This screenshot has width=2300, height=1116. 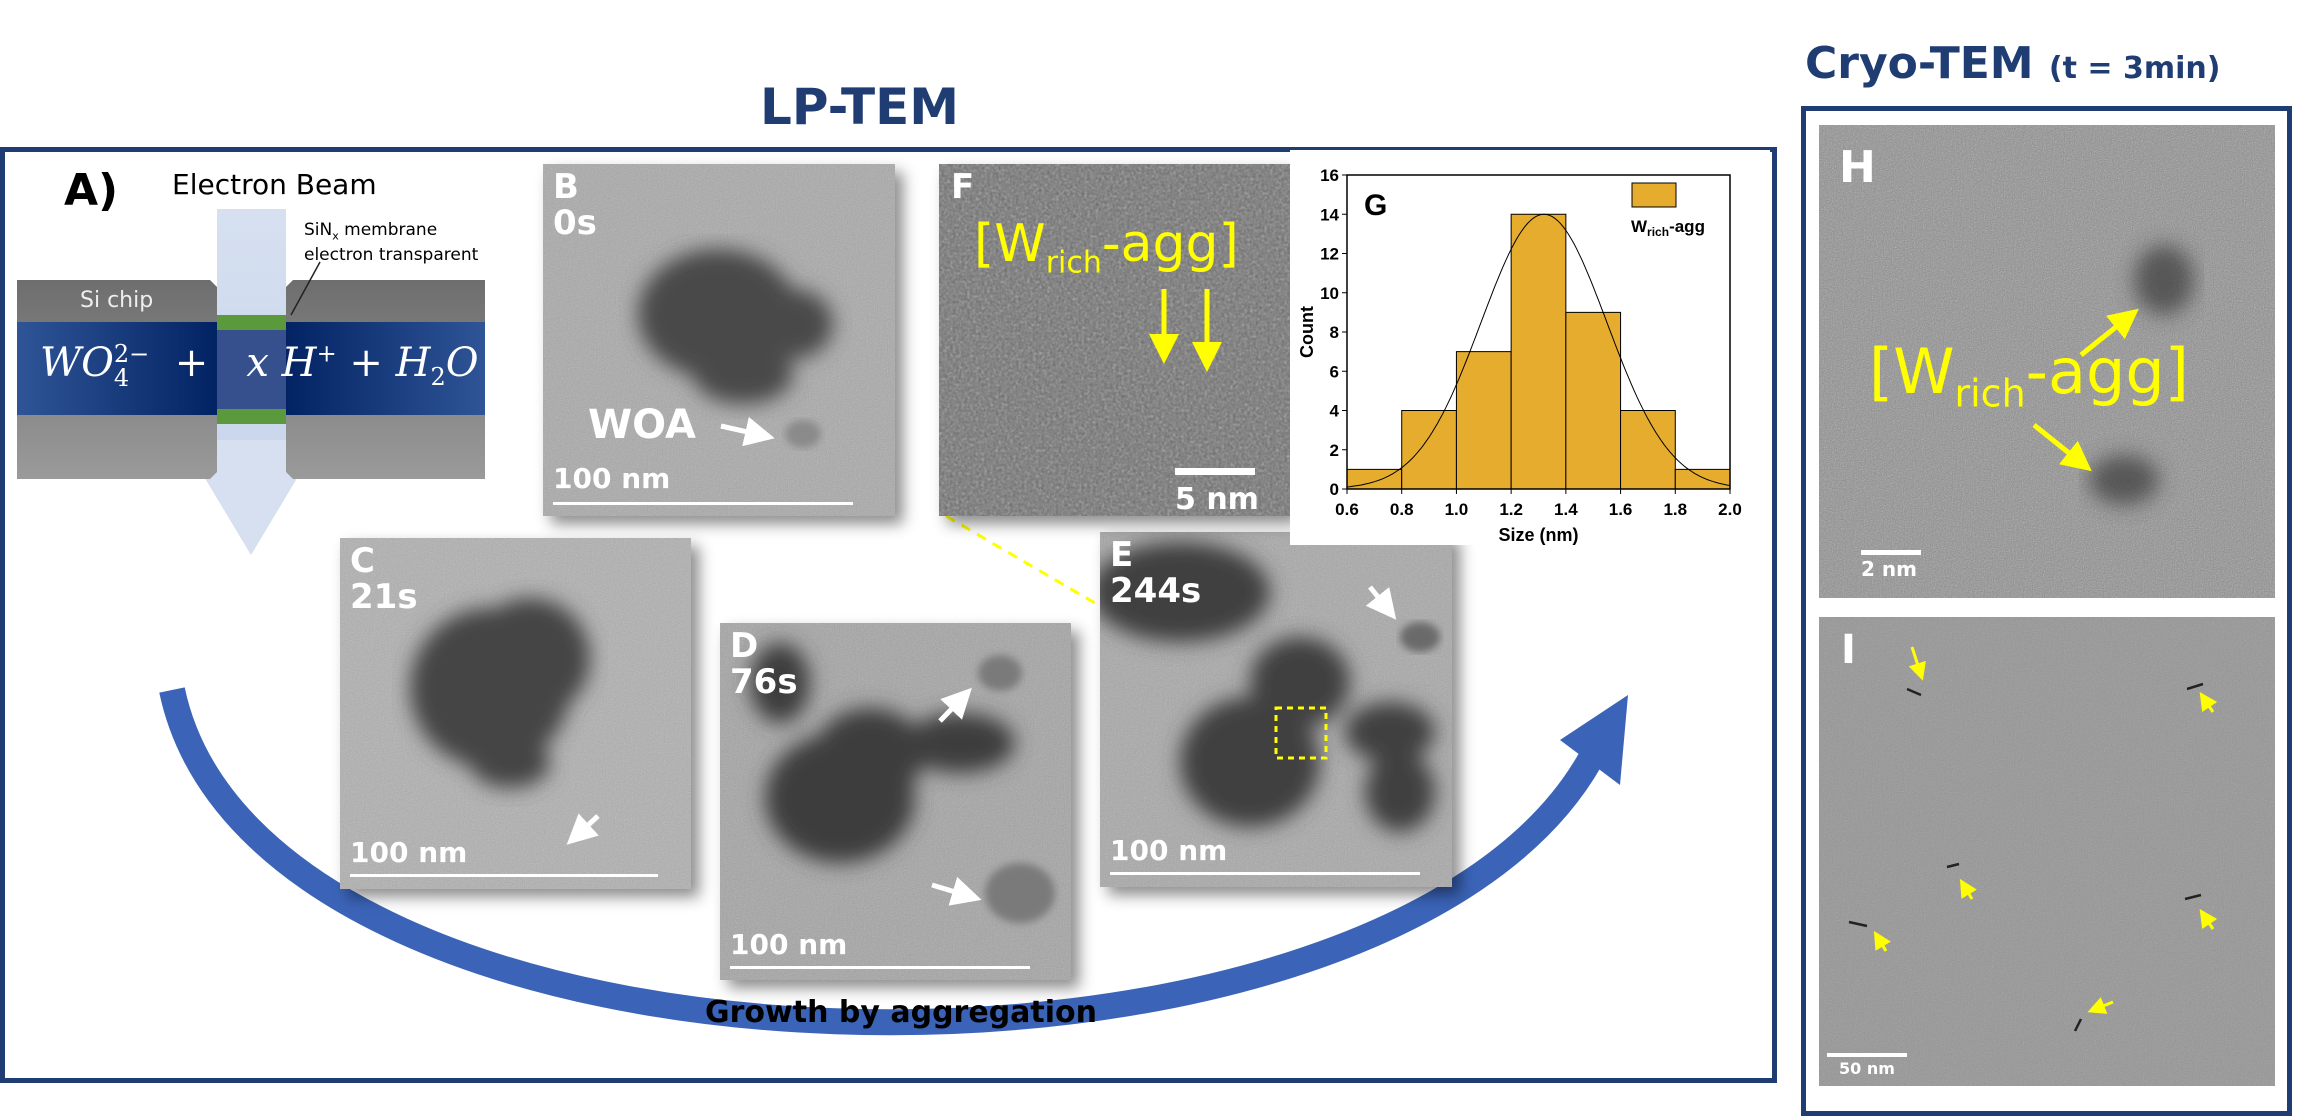 What do you see at coordinates (1334, 489) in the screenshot?
I see `y-tick-label: 0` at bounding box center [1334, 489].